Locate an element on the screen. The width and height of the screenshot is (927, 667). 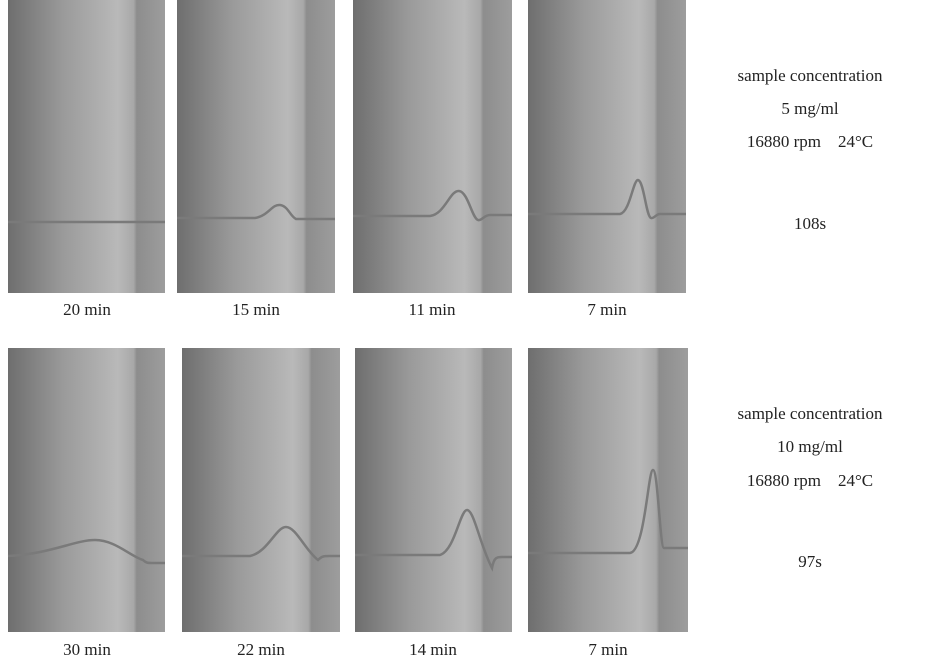
info: 5 mg/ml is located at coordinates (809, 108).